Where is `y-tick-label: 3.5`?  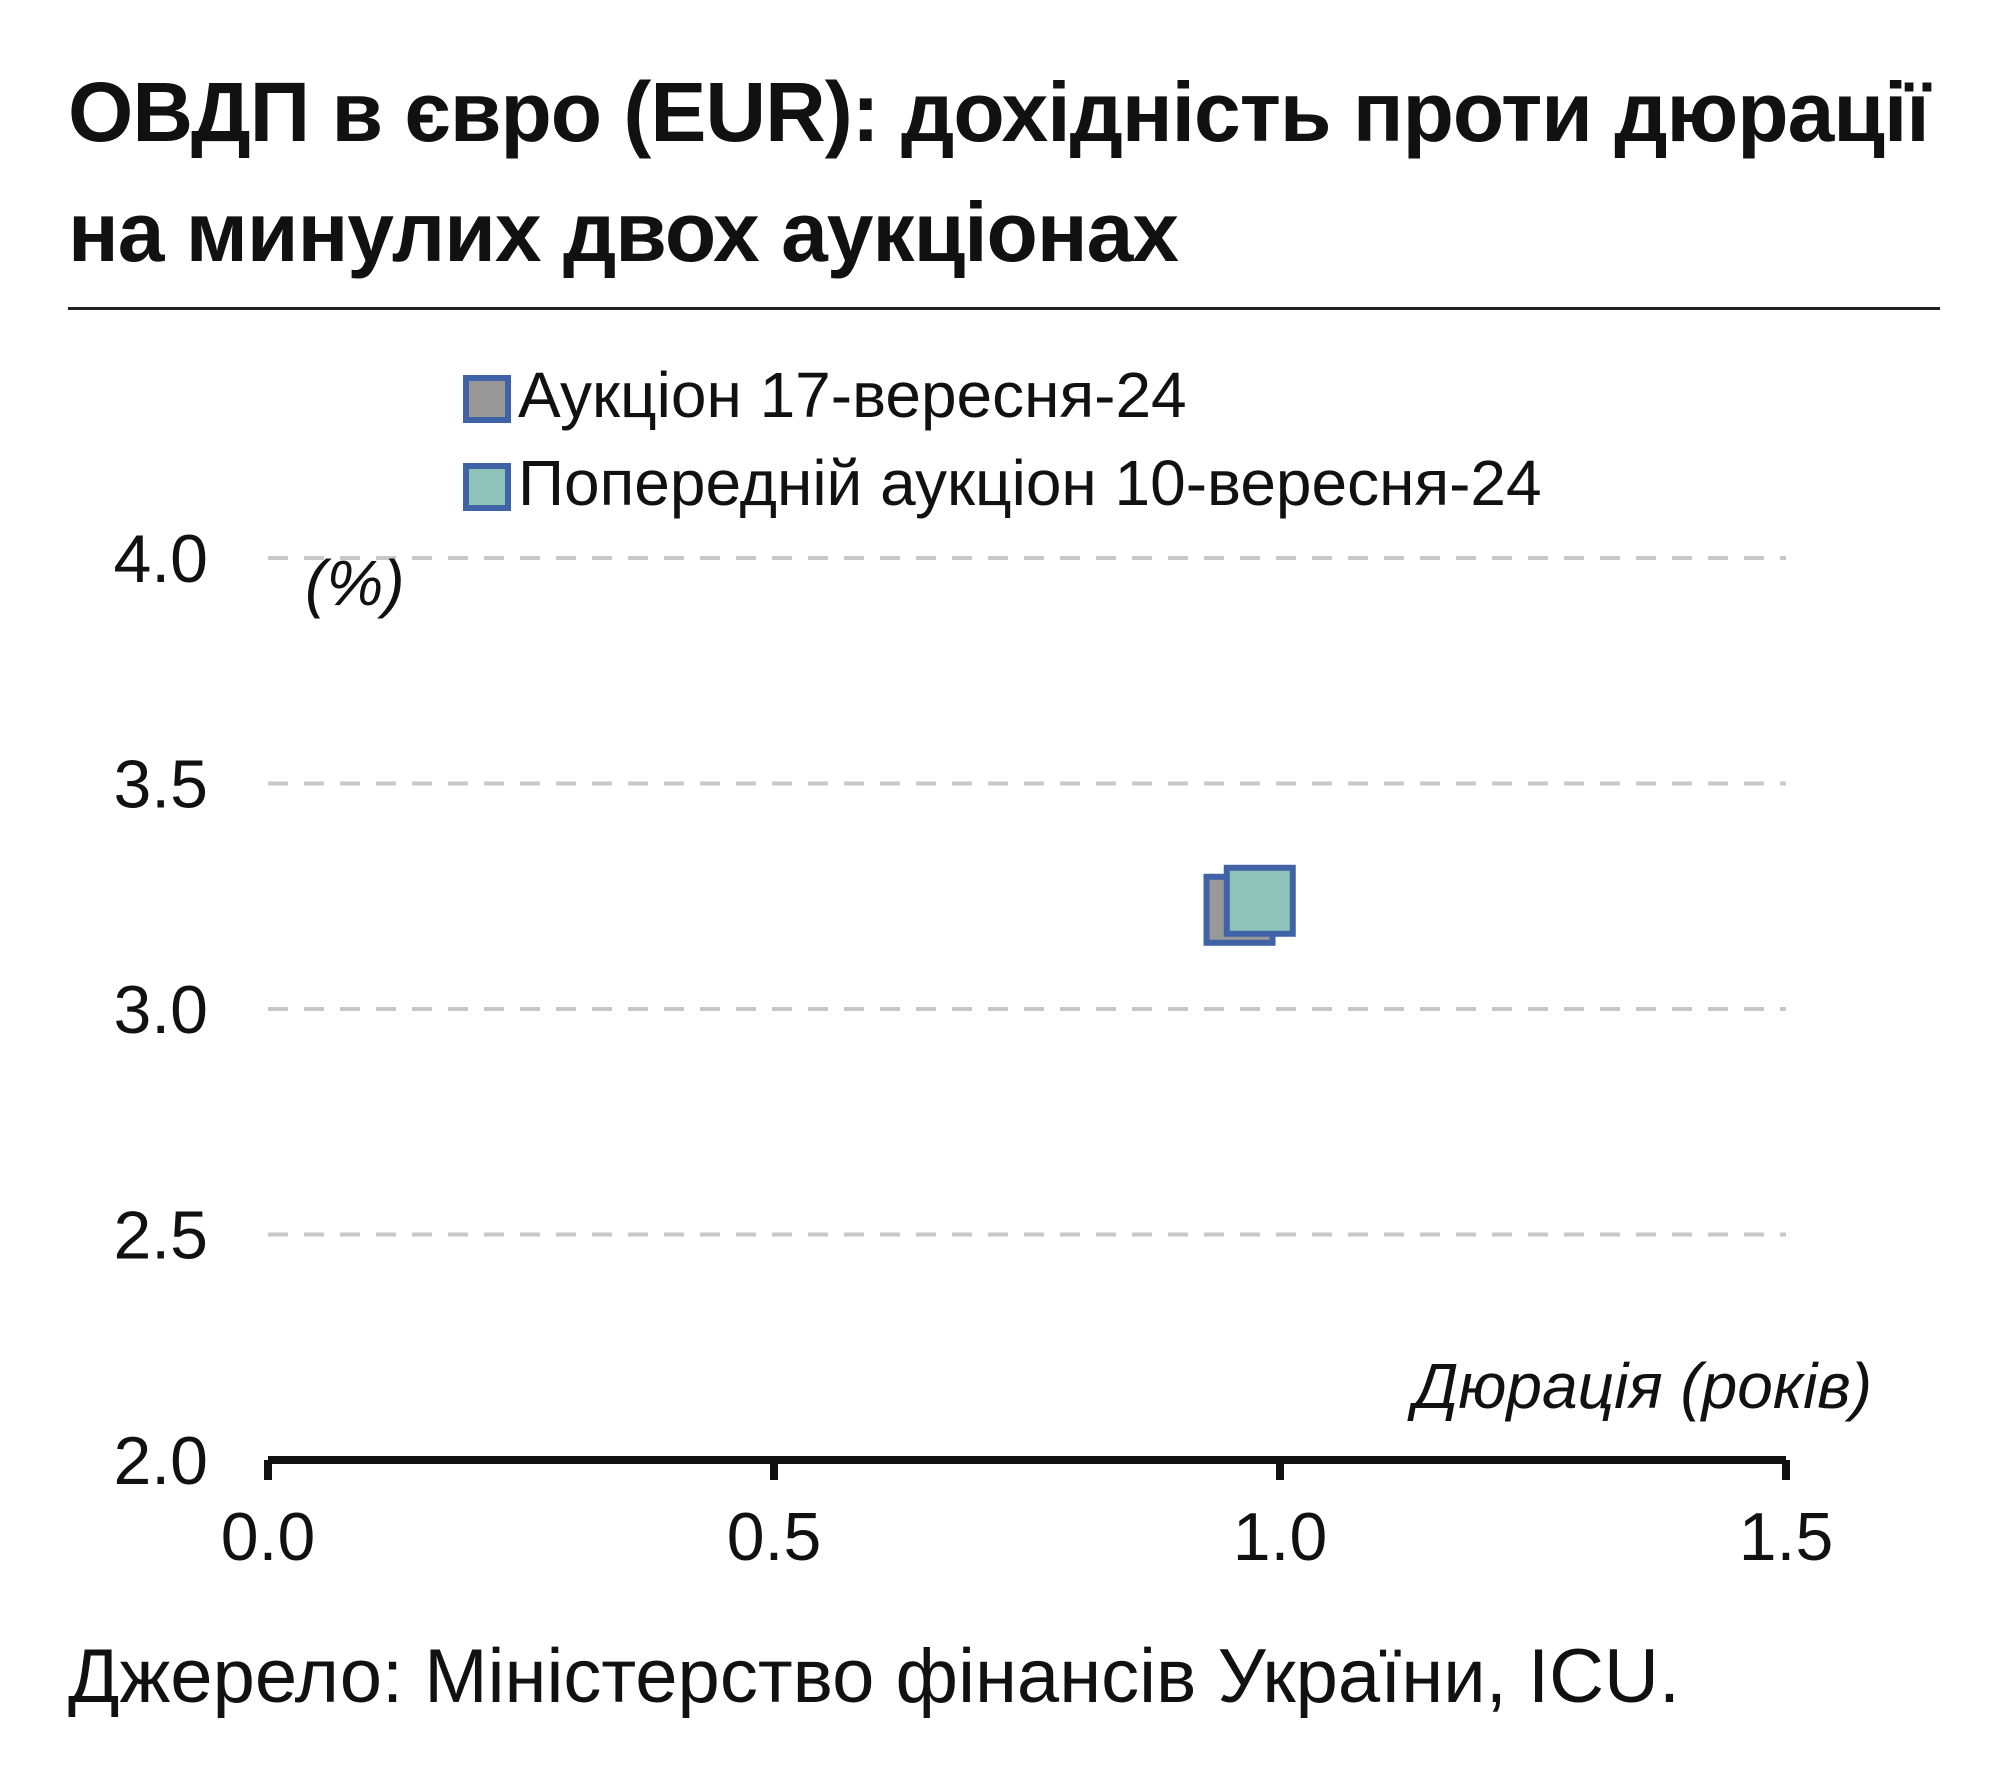 y-tick-label: 3.5 is located at coordinates (160, 785).